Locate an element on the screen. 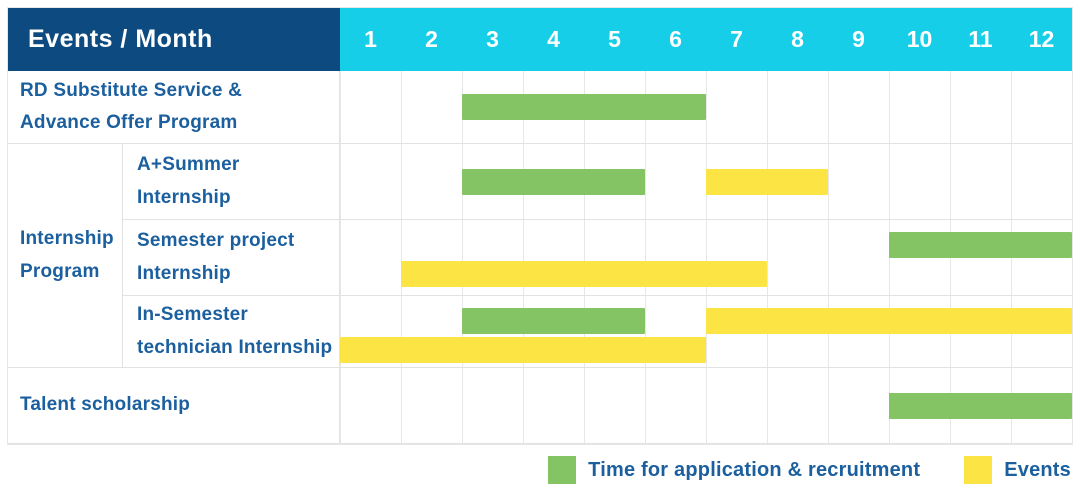 This screenshot has width=1080, height=494. timeline-in-semester-technician-internship is located at coordinates (706, 332).